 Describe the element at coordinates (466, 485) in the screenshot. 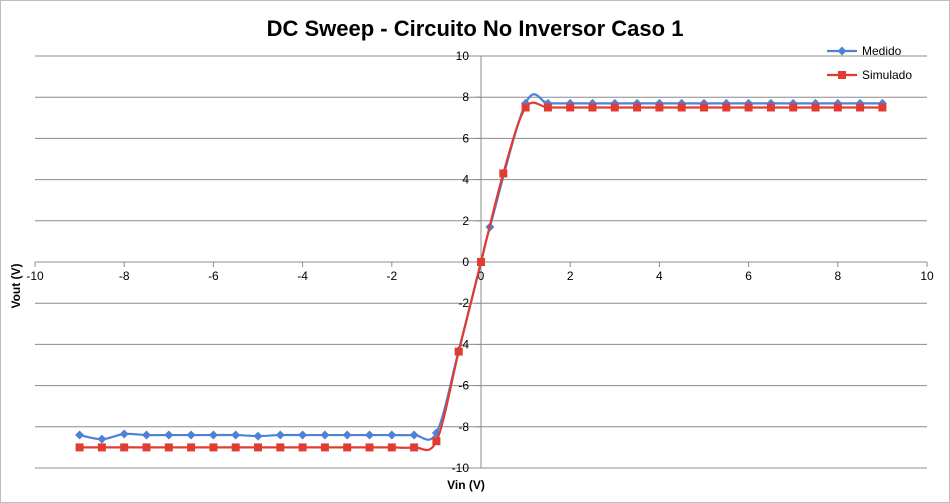

I see `x-axis-title: Vin (V)` at that location.